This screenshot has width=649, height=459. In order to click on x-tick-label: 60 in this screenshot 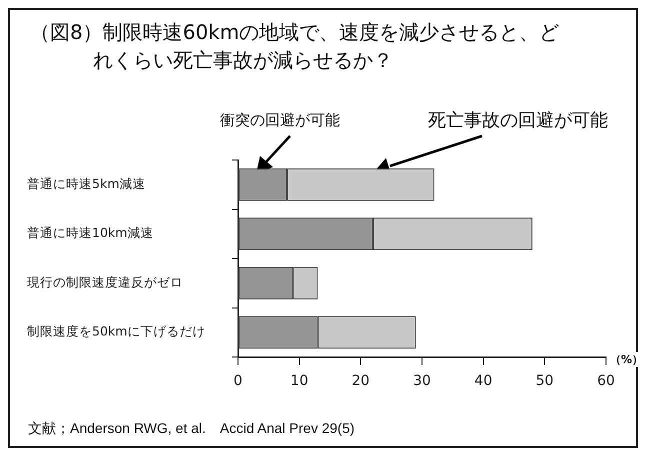, I will do `click(606, 381)`.